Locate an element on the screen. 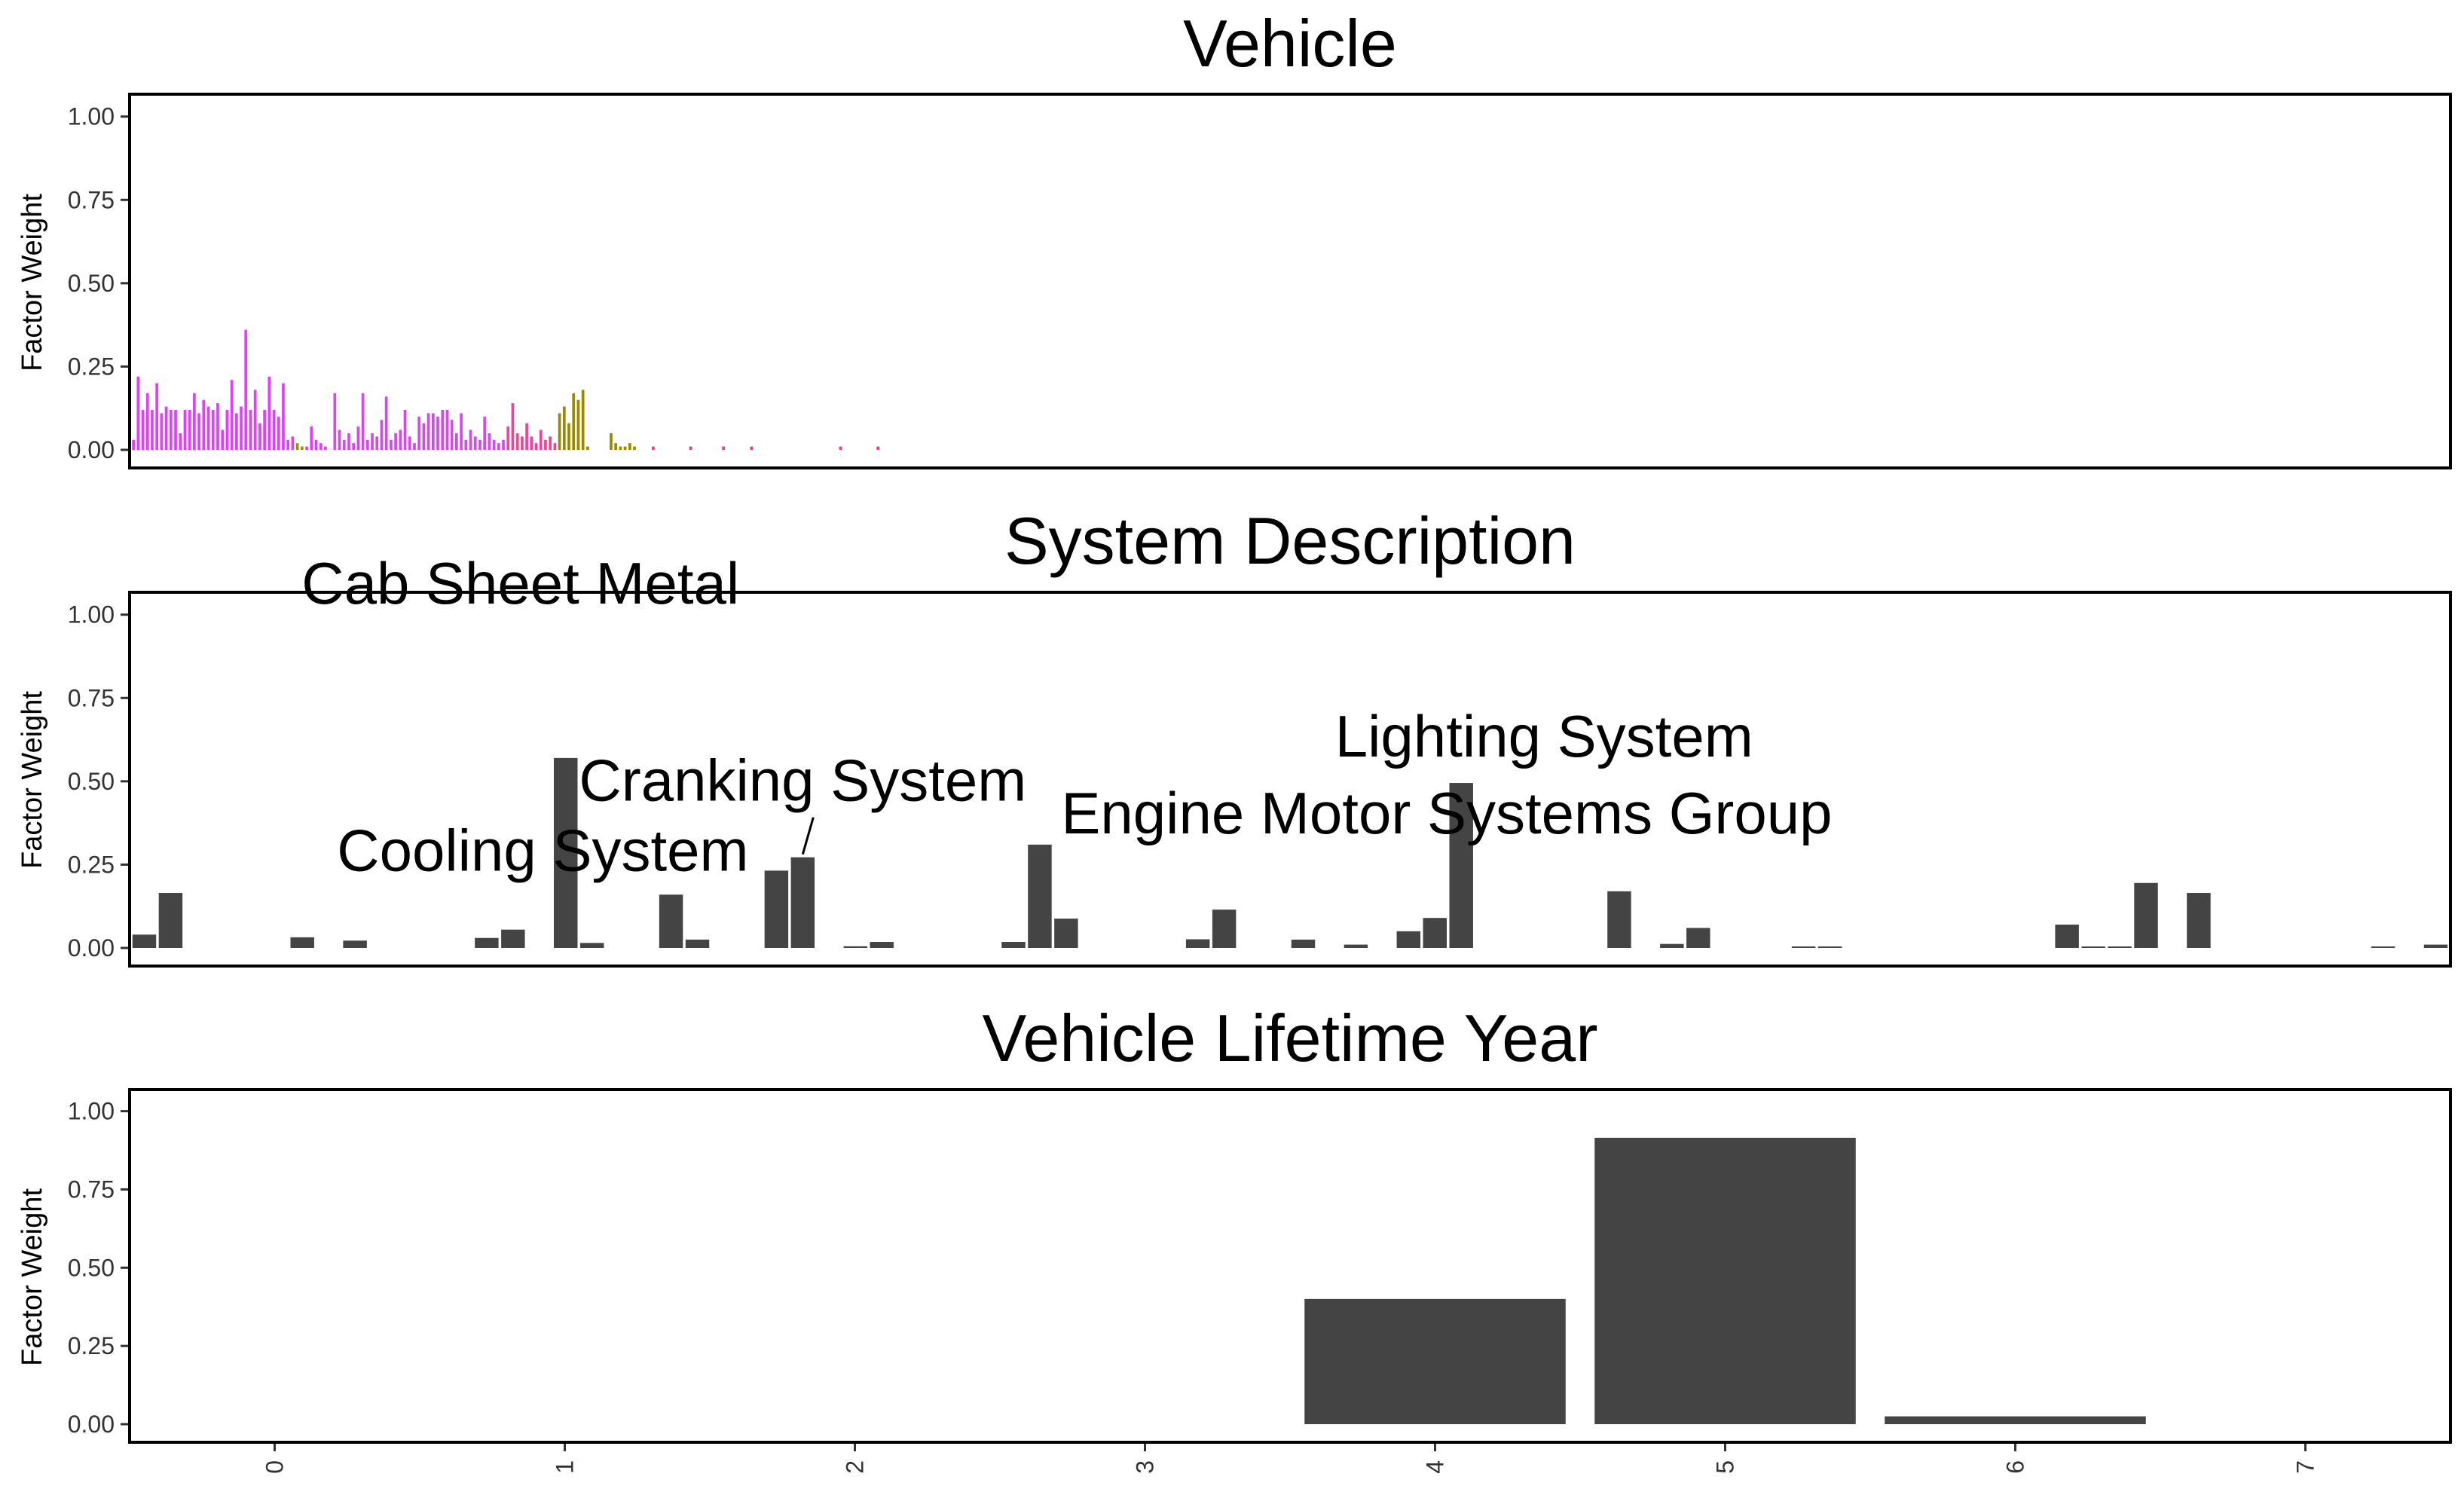  y-axis-title-system-description: Factor Weight is located at coordinates (32, 780).